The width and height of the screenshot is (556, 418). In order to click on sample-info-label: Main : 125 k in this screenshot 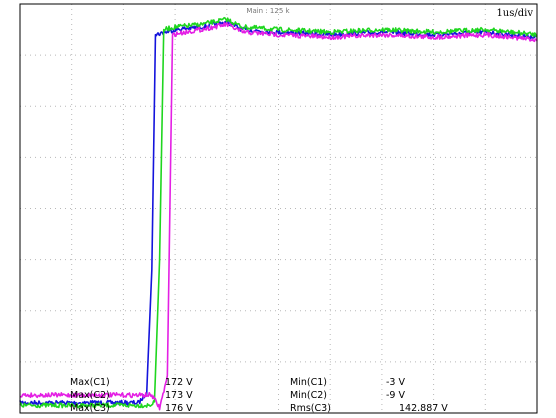, I will do `click(268, 11)`.